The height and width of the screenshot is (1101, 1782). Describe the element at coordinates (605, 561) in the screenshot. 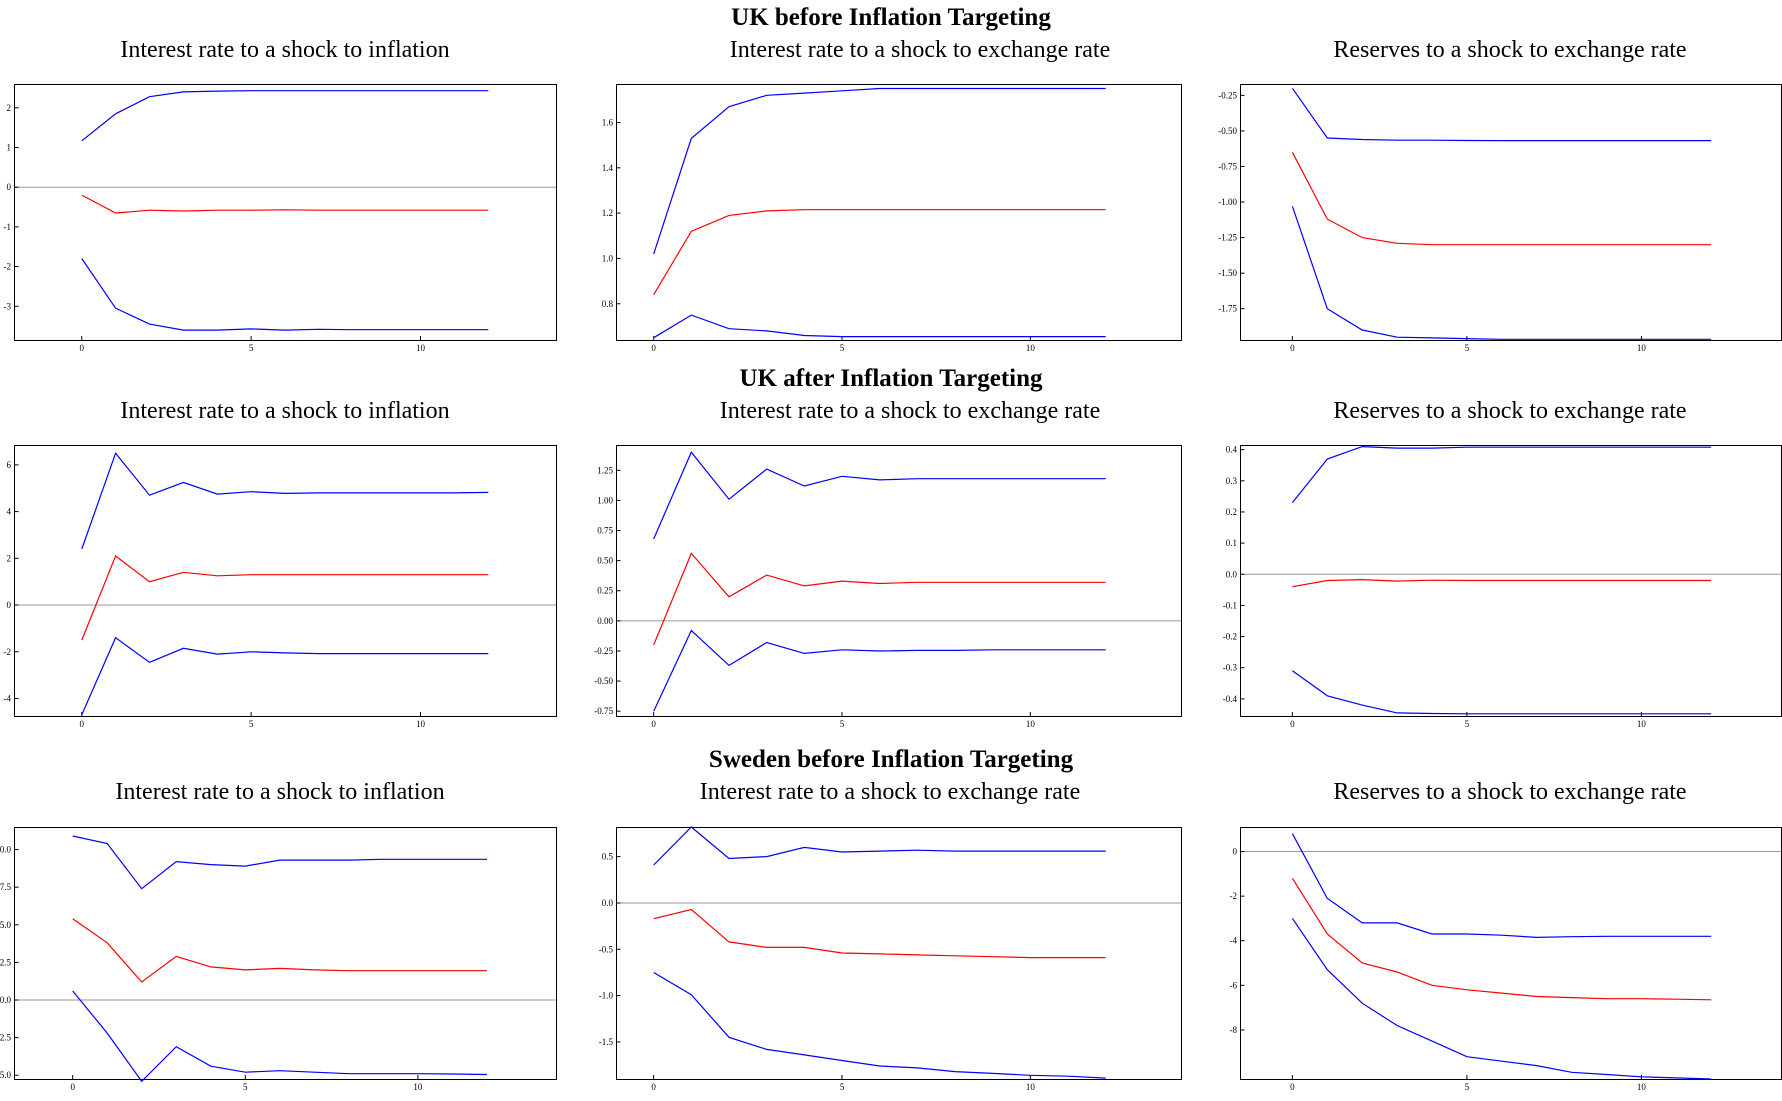

I see `y-tick-label: 0.50` at that location.